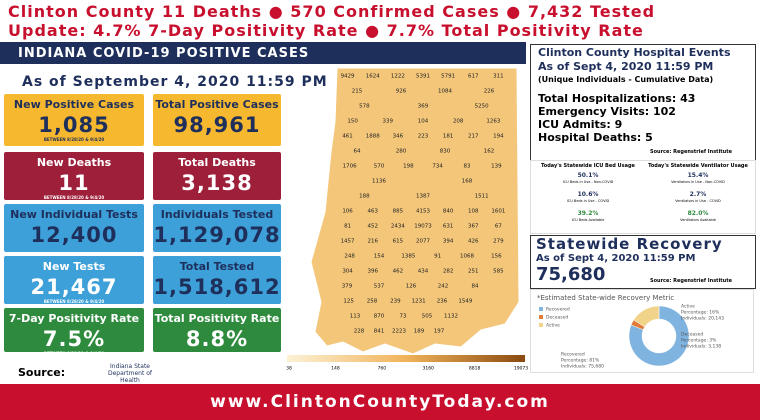  Describe the element at coordinates (573, 355) in the screenshot. I see `segment-name: Recovered` at that location.